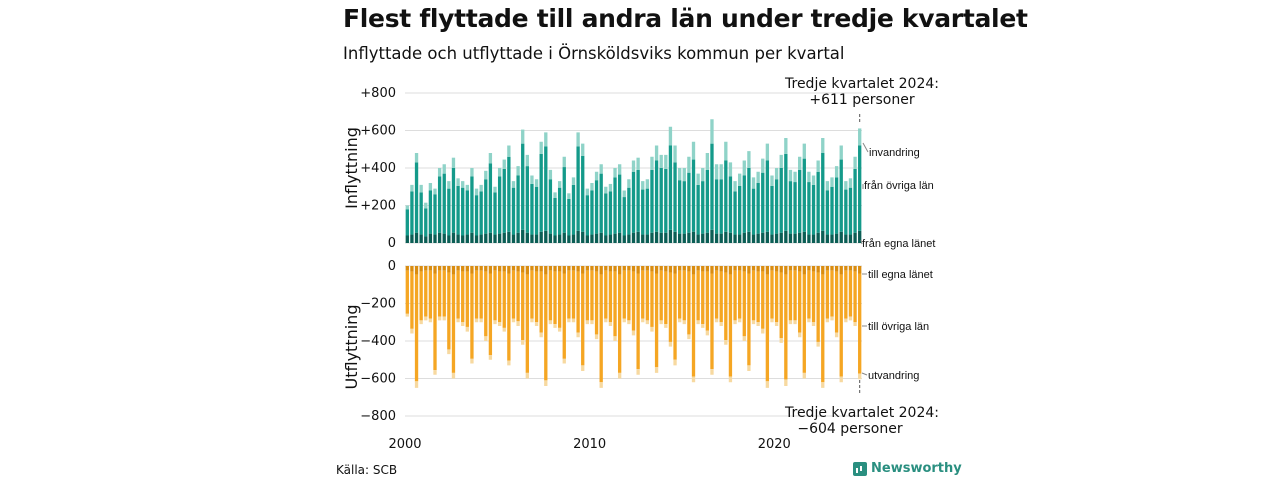 This screenshot has height=480, width=1280. I want to click on y-tick-bottom: −600, so click(378, 379).